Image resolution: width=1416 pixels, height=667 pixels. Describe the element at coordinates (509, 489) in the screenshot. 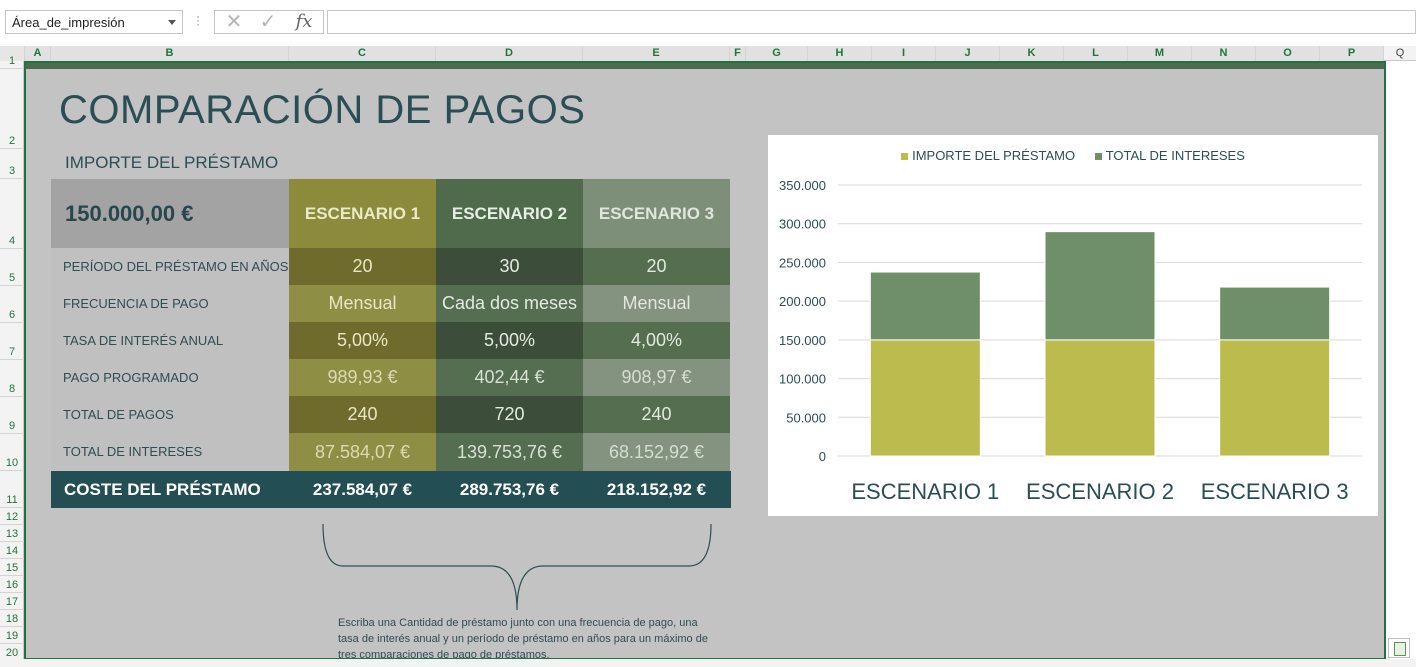

I see `loan-cost-s2: 289.753,76 €` at that location.